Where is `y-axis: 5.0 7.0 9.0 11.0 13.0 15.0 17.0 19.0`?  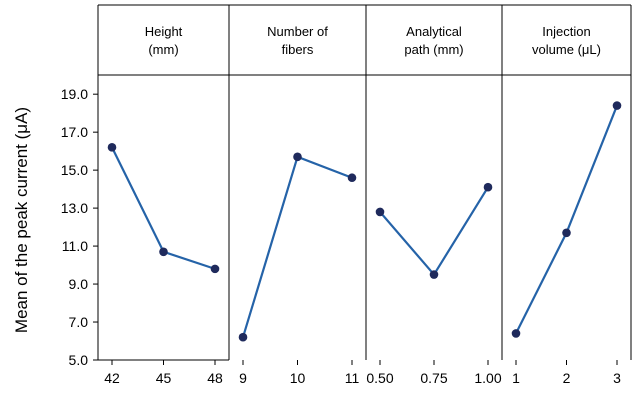
y-axis: 5.0 7.0 9.0 11.0 13.0 15.0 17.0 19.0 is located at coordinates (79, 227).